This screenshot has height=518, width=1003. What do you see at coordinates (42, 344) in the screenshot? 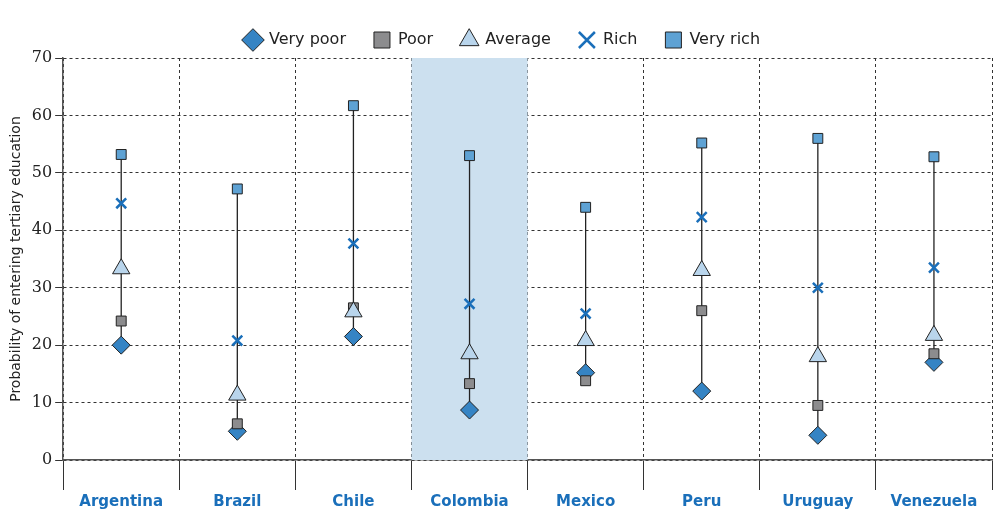
I see `y-tick-label: 20` at bounding box center [42, 344].